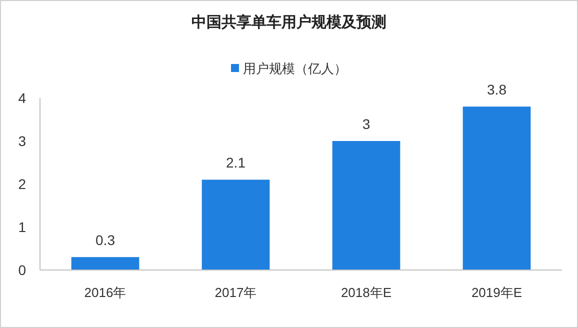  Describe the element at coordinates (366, 292) in the screenshot. I see `x-tick-label: 2018年E` at that location.